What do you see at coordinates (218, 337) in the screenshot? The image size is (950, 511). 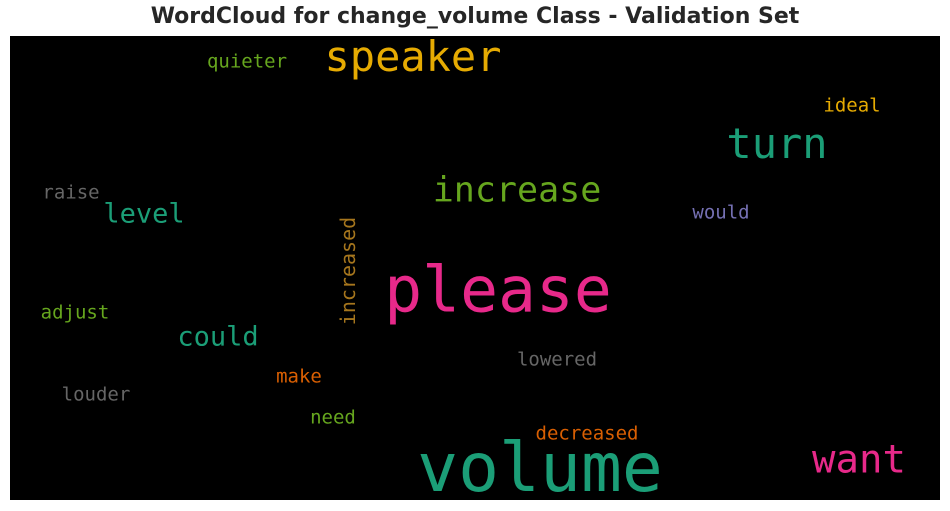 I see `word-could: could` at bounding box center [218, 337].